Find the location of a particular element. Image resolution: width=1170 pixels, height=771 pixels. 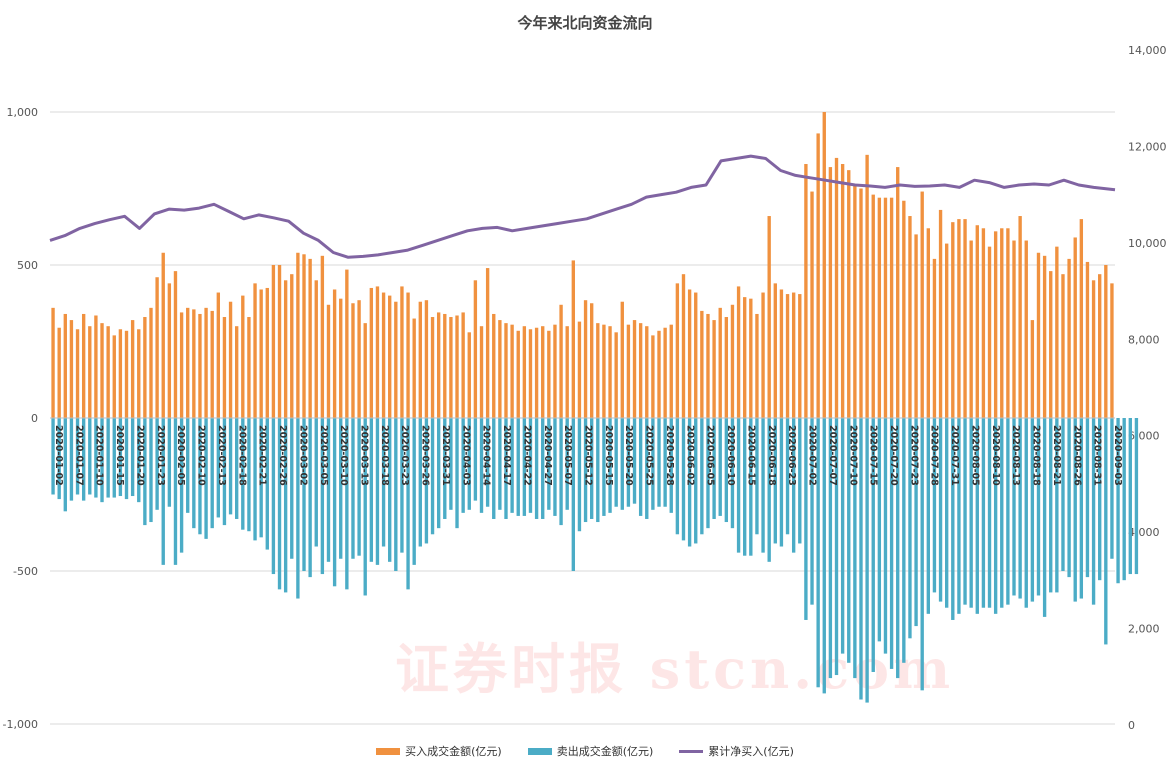

x-tick-label: 2020-03-05 is located at coordinates (323, 455).